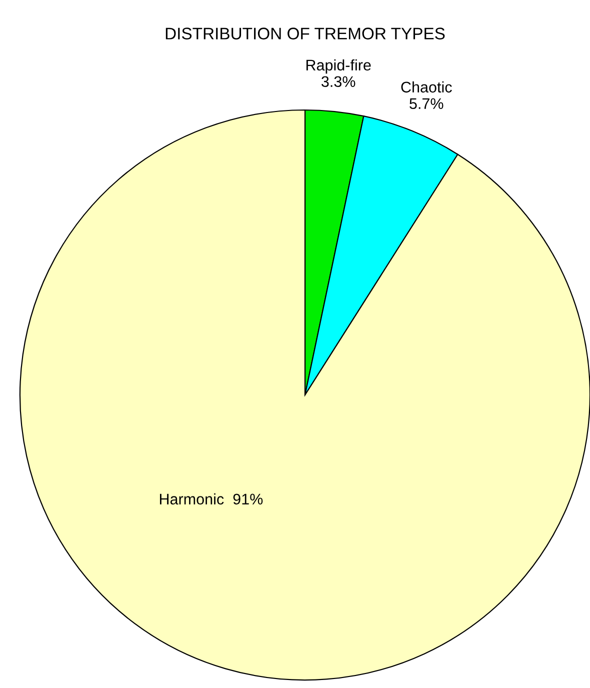  What do you see at coordinates (305, 34) in the screenshot?
I see `chart-title: DISTRIBUTION OF TREMOR TYPES` at bounding box center [305, 34].